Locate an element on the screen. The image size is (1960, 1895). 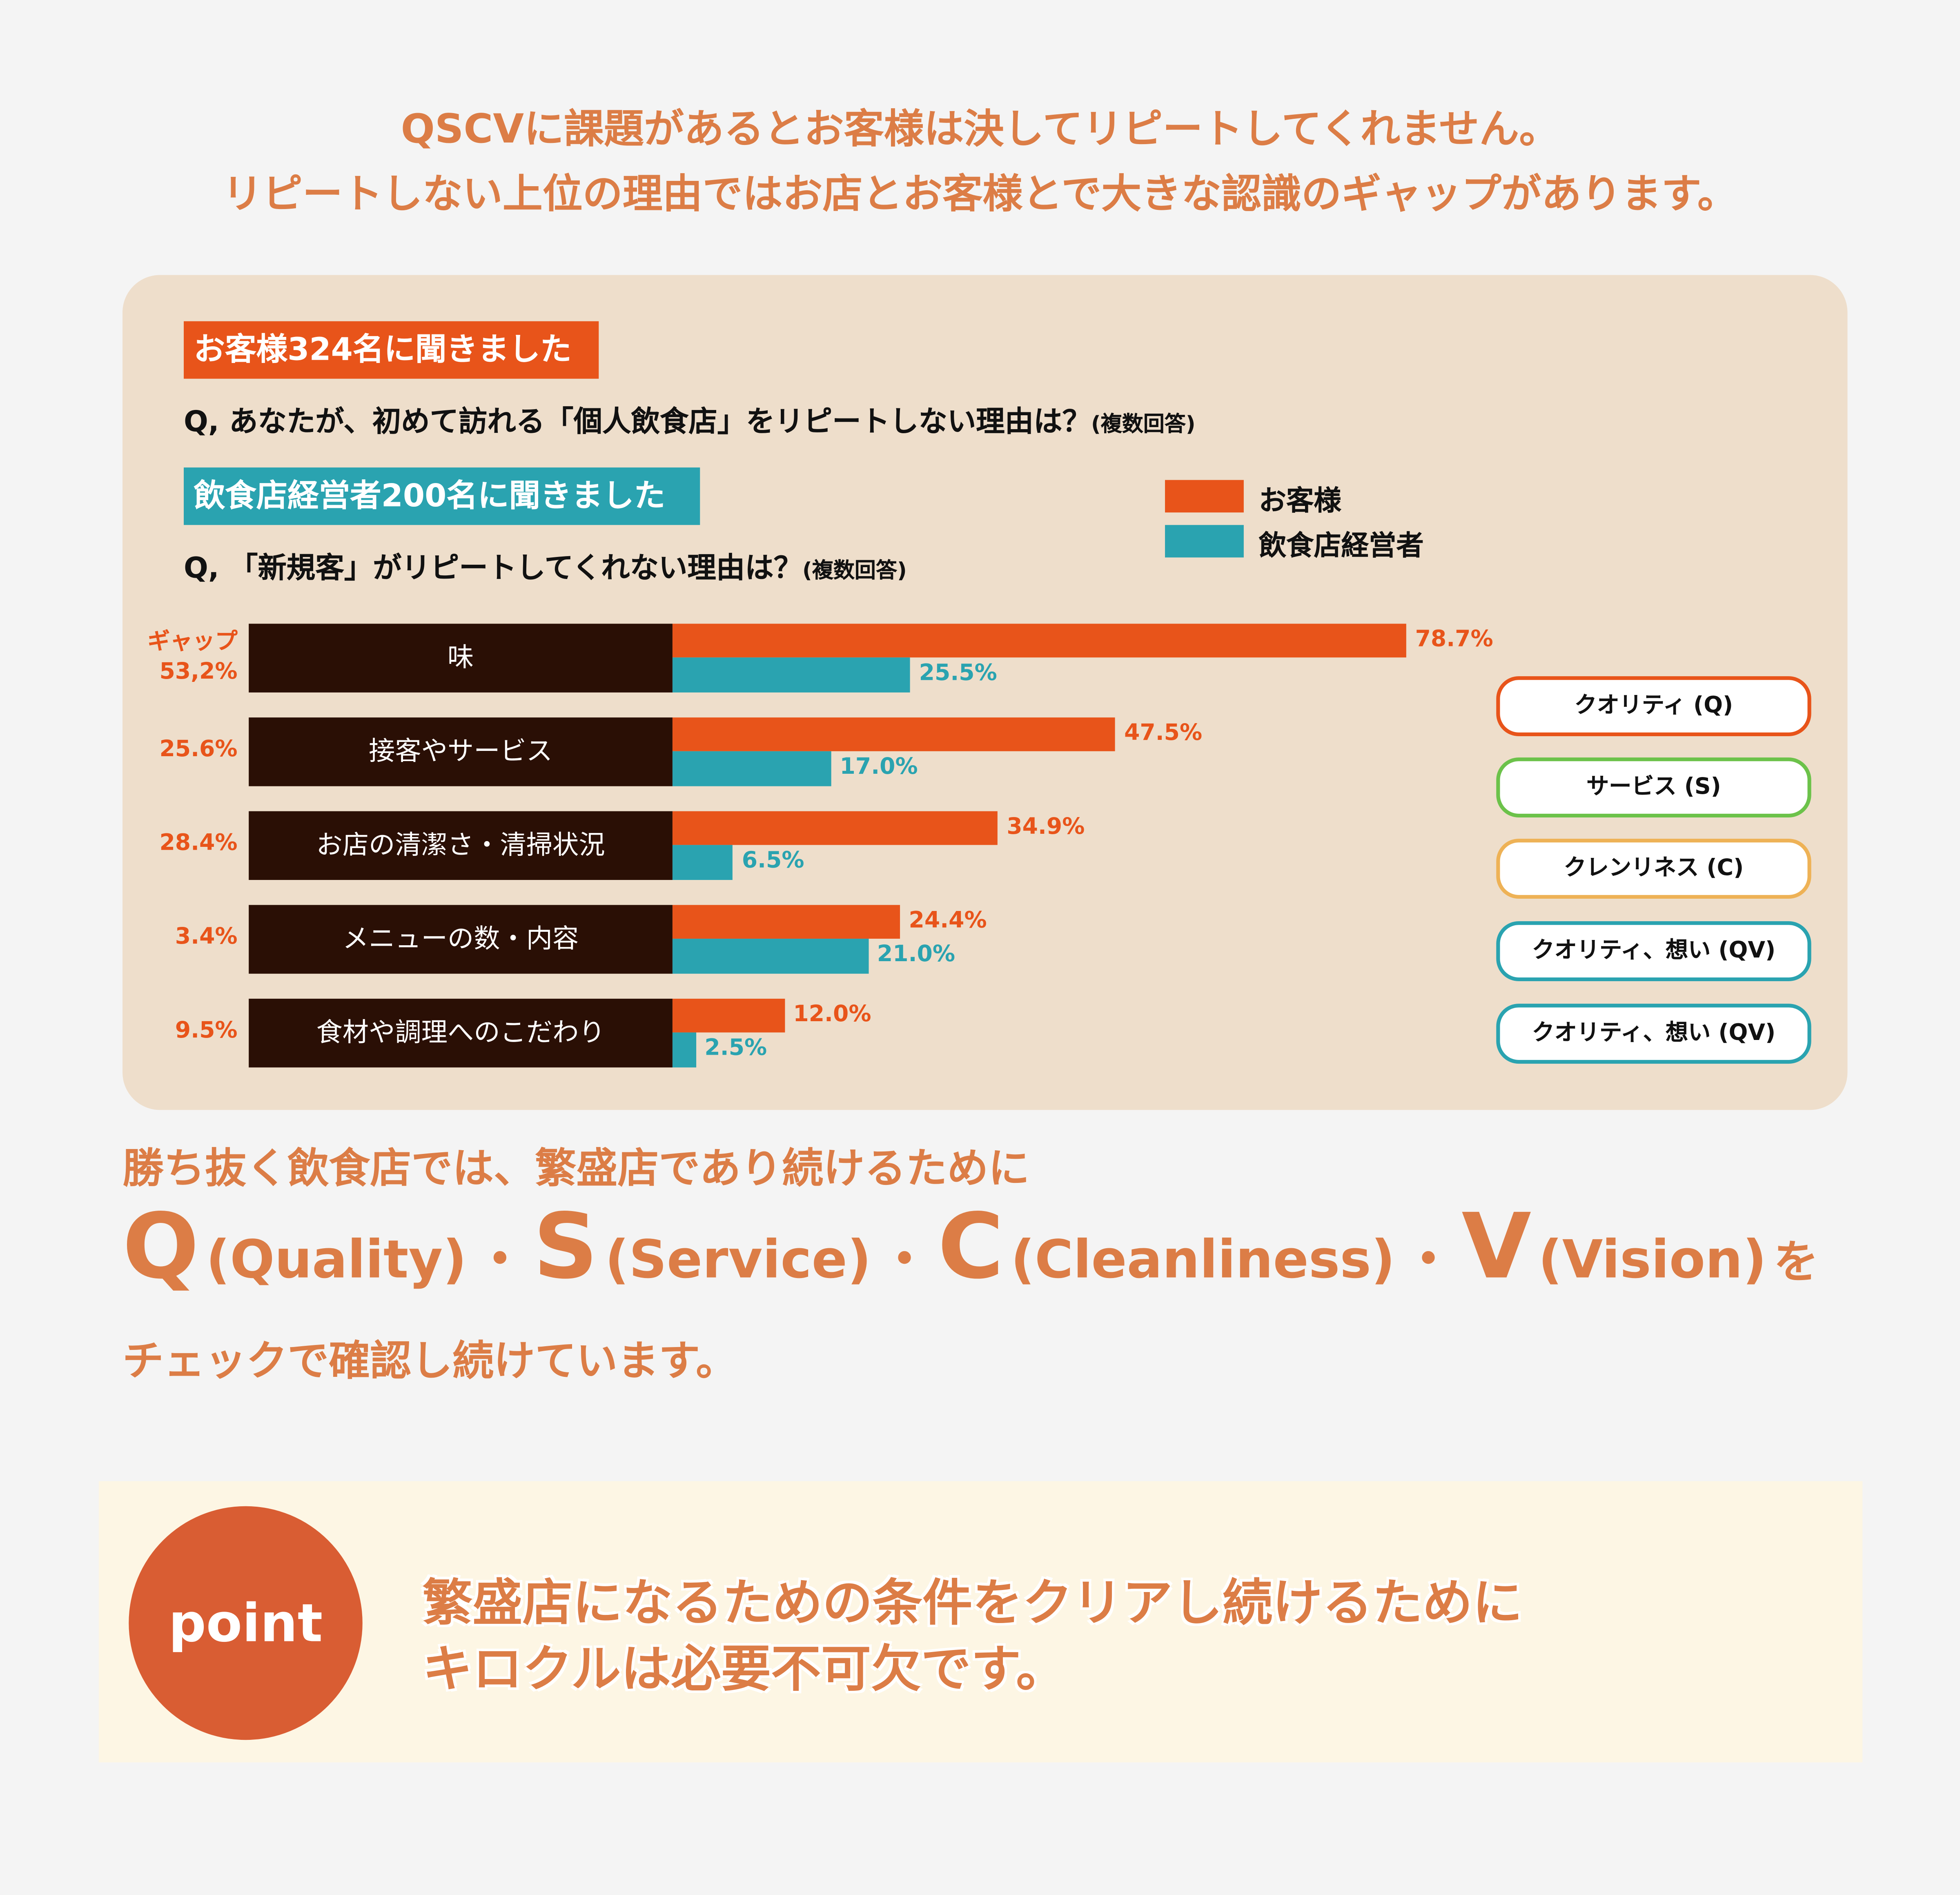
category-label: お店の清潔さ・清掃状況 is located at coordinates (461, 845).